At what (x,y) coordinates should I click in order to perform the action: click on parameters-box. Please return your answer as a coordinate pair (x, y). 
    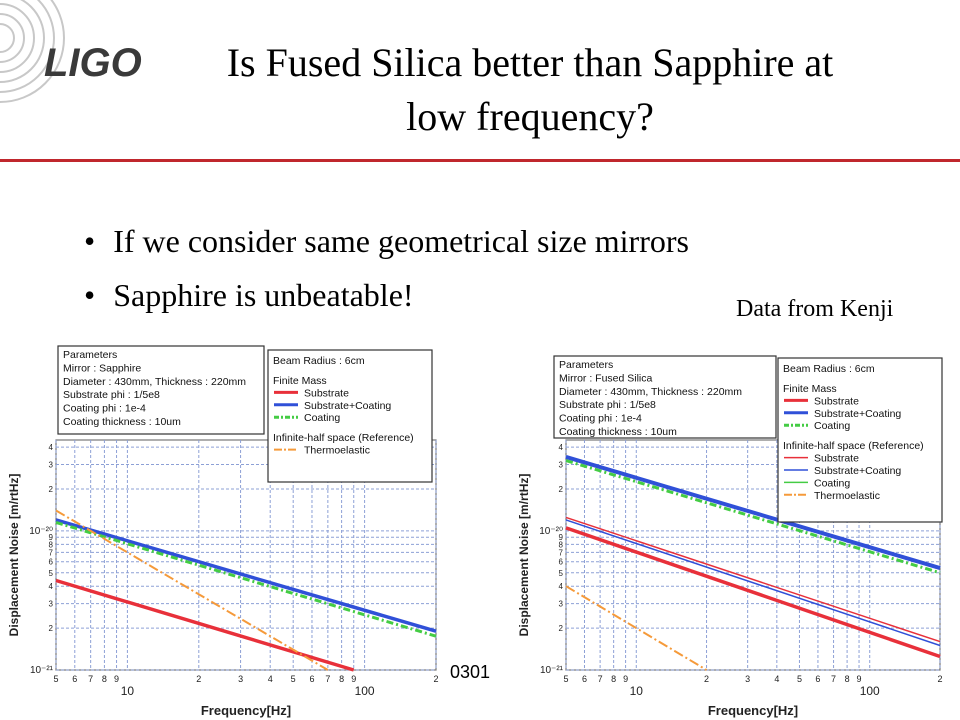
    Looking at the image, I should click on (665, 397).